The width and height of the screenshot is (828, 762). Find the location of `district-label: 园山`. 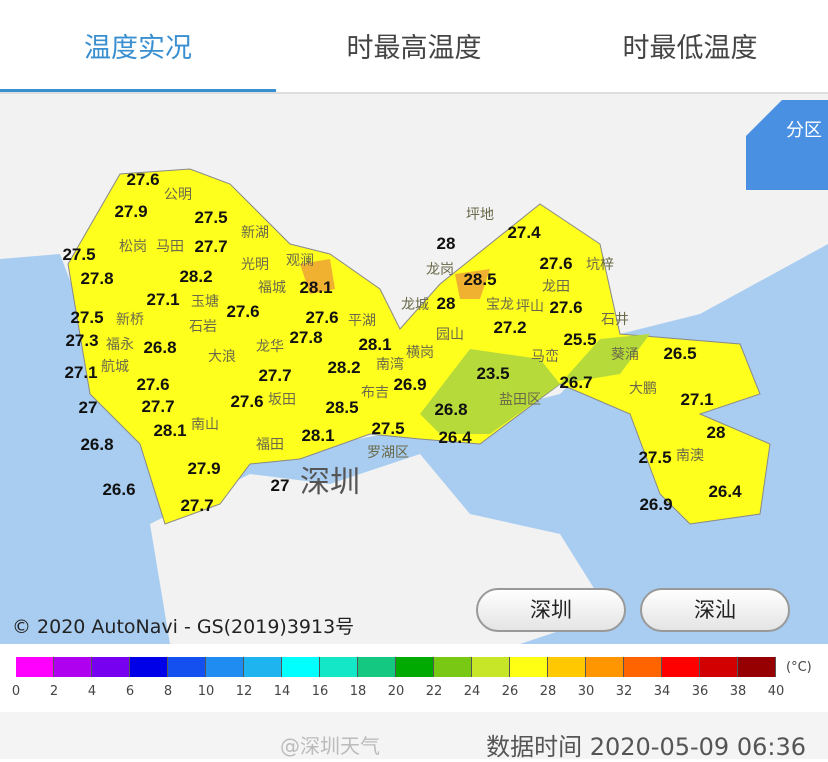

district-label: 园山 is located at coordinates (450, 335).